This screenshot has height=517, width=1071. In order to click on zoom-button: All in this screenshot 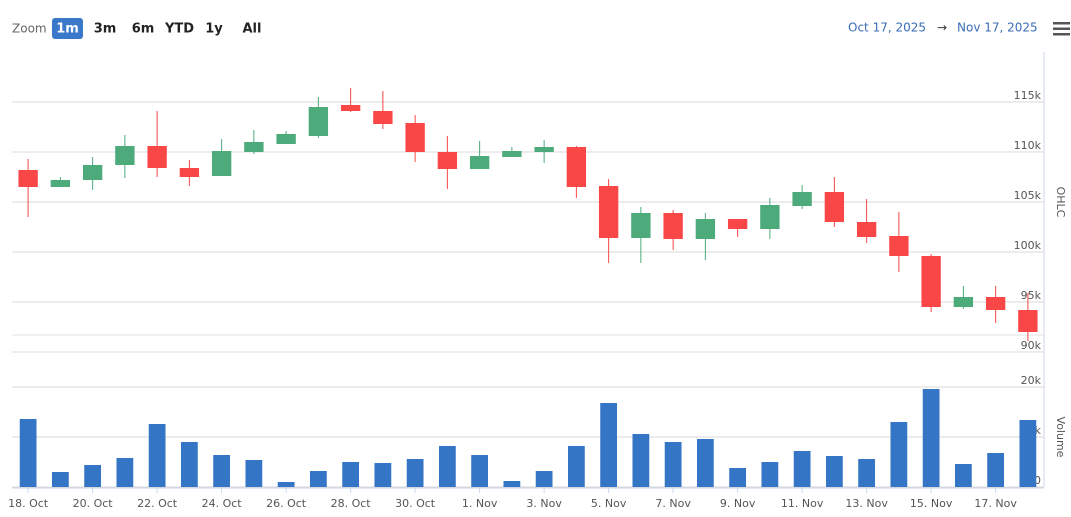, I will do `click(252, 29)`.